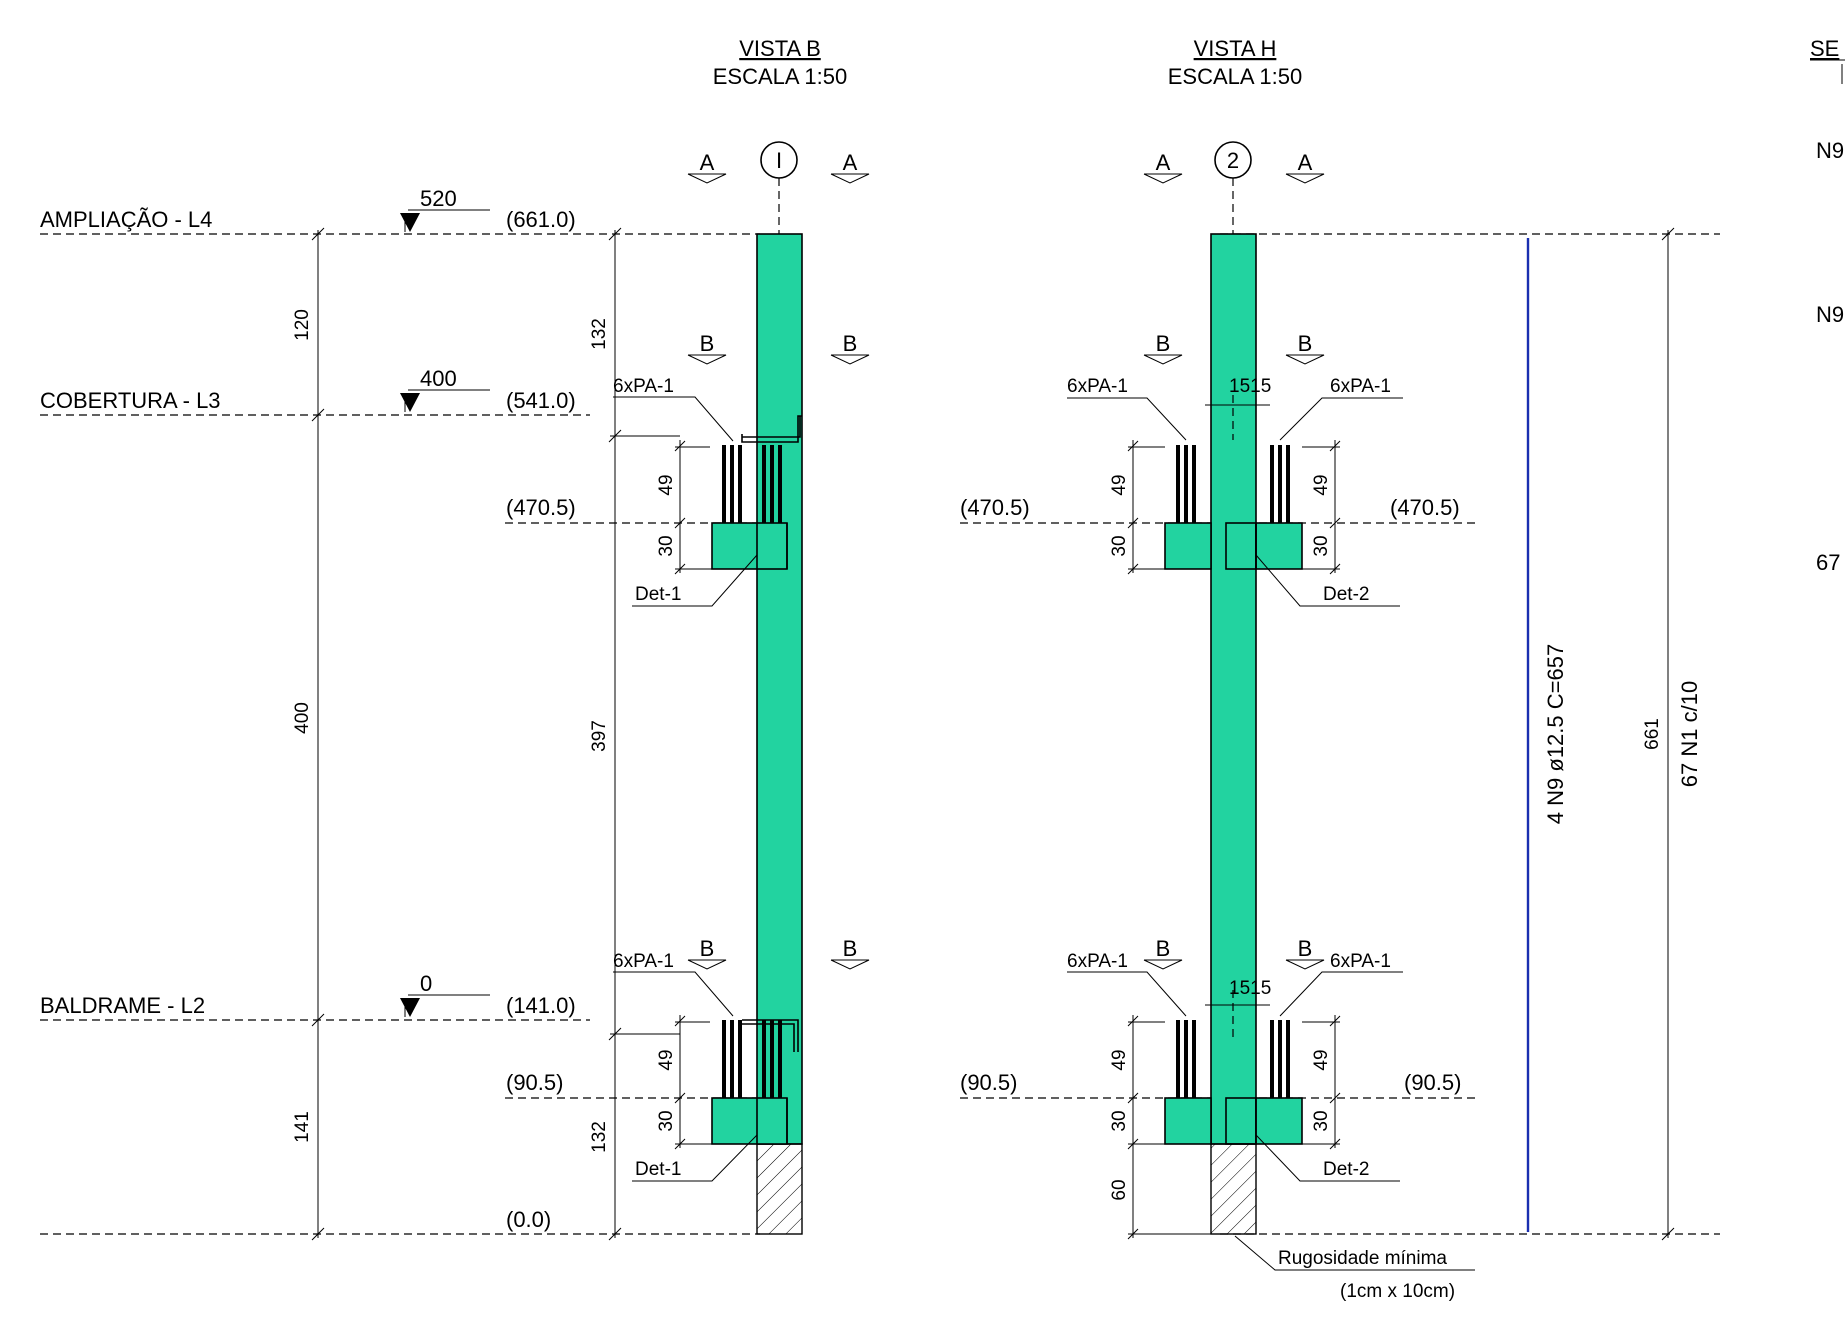 Image resolution: width=1845 pixels, height=1318 pixels. I want to click on view-b-column, so click(757, 734).